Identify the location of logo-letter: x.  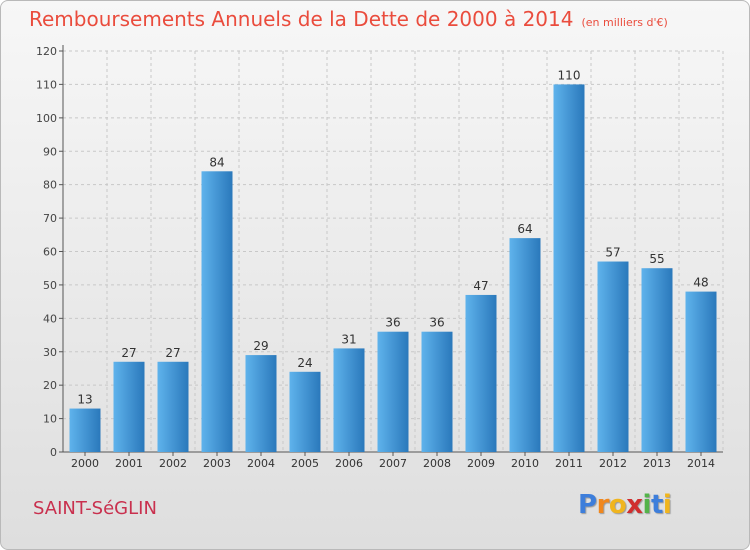
(634, 505).